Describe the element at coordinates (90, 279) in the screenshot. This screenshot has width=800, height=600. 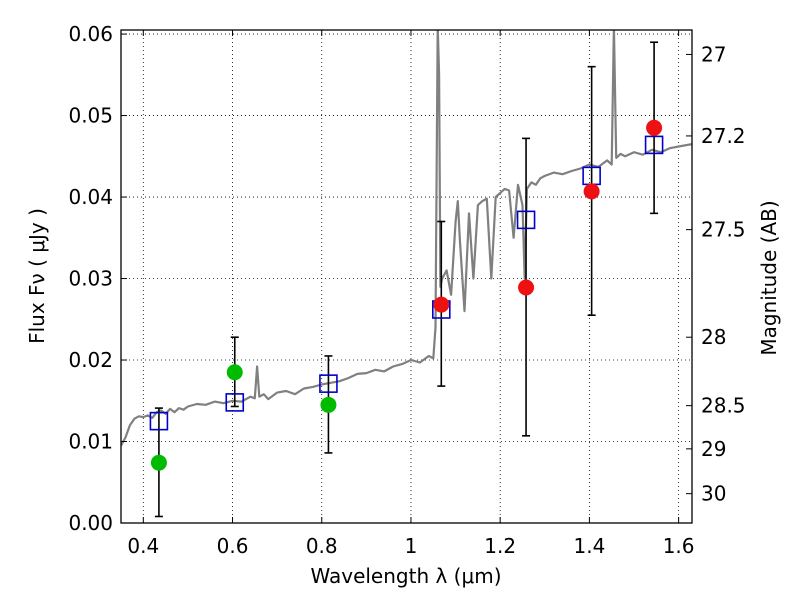
I see `y-tick-label: 0.03` at that location.